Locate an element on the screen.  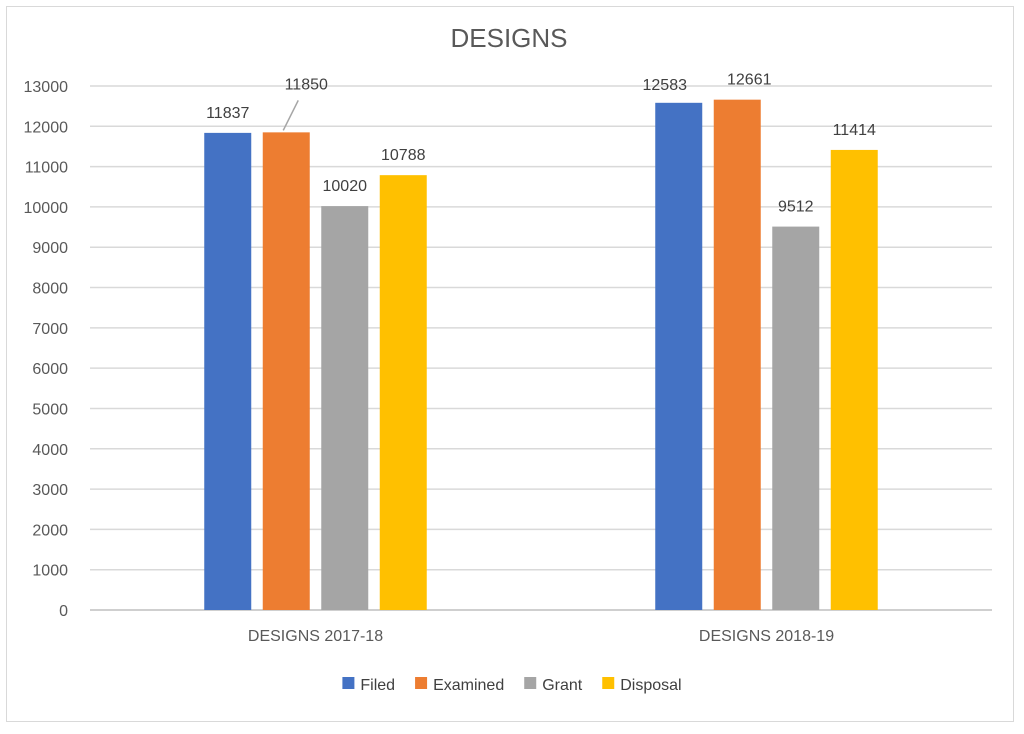
y-tick-label: 8000 is located at coordinates (50, 289).